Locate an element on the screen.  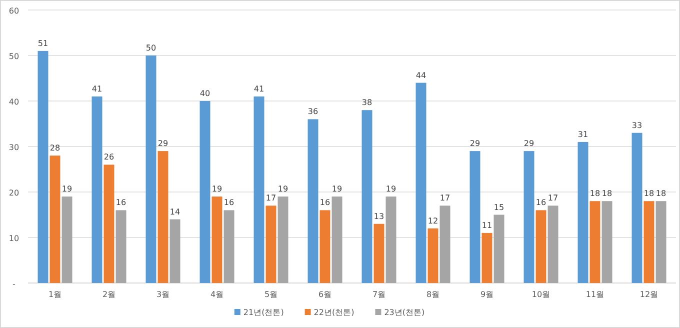
x-tick-label: 1월 is located at coordinates (55, 294).